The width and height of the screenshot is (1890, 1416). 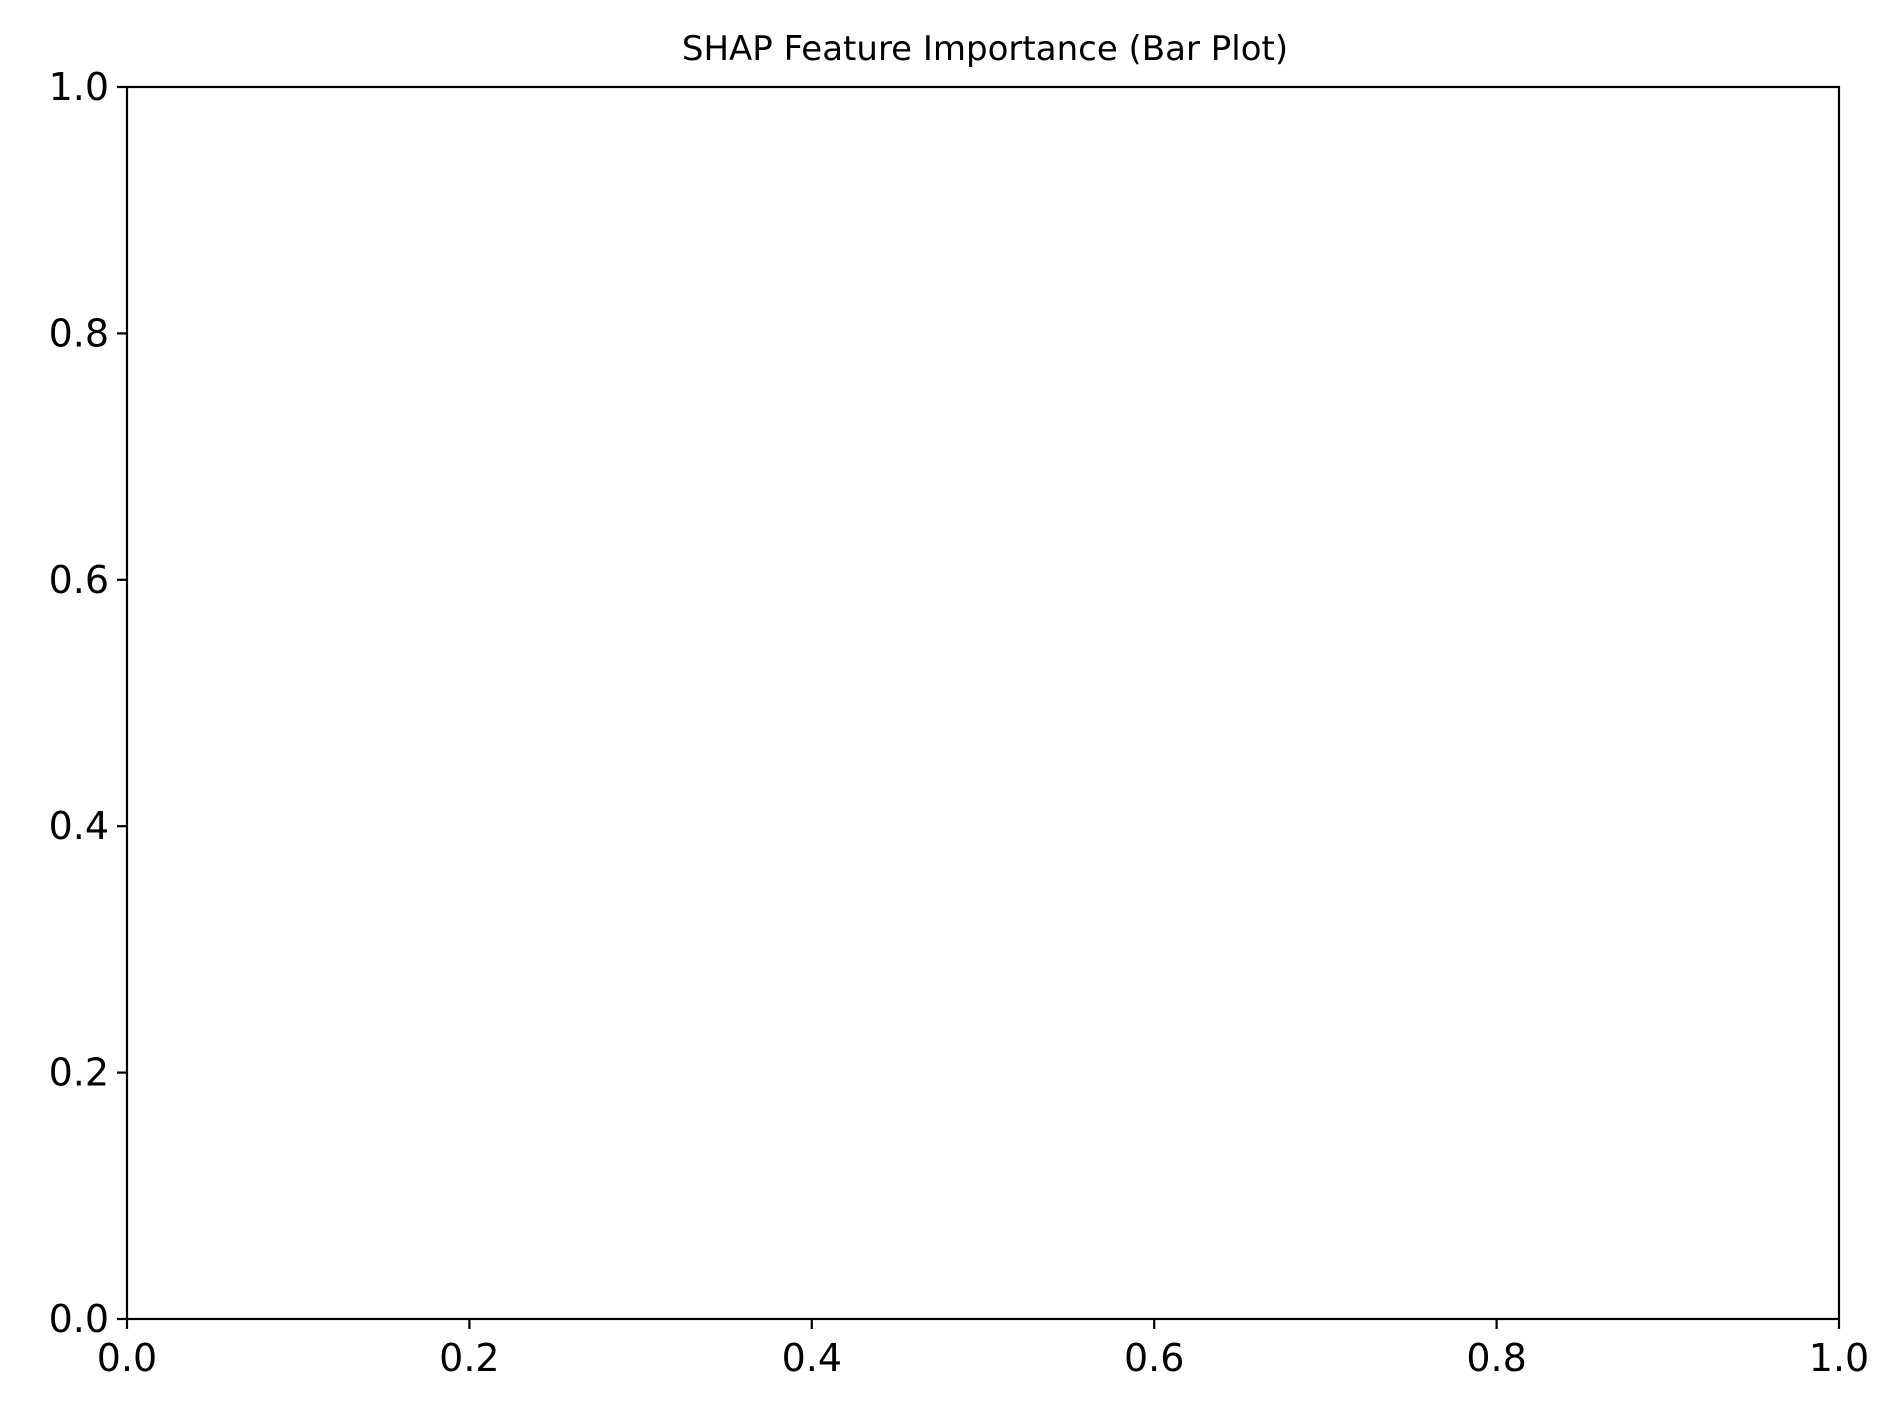 I want to click on y-tick-label: 0.0, so click(x=79, y=1319).